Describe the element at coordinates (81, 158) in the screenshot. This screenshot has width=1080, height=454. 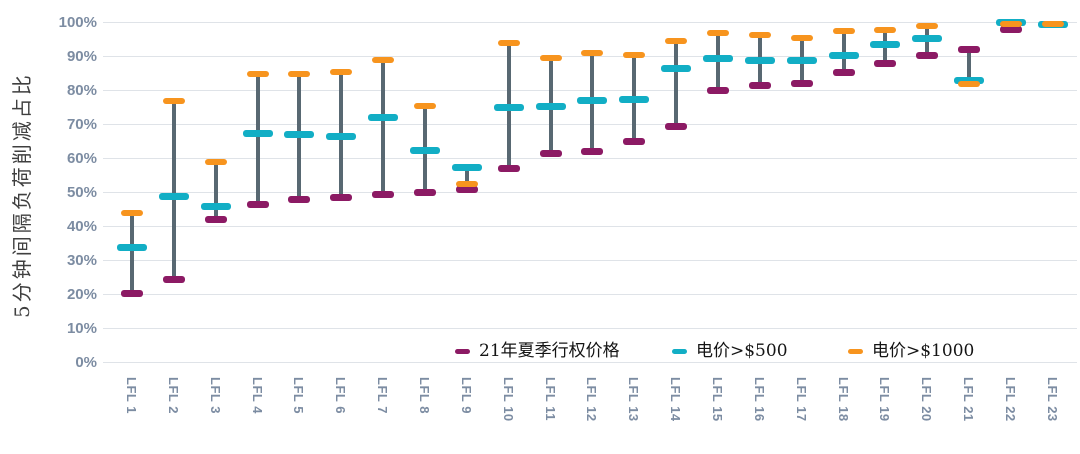
I see `y-tick-label: 60%` at that location.